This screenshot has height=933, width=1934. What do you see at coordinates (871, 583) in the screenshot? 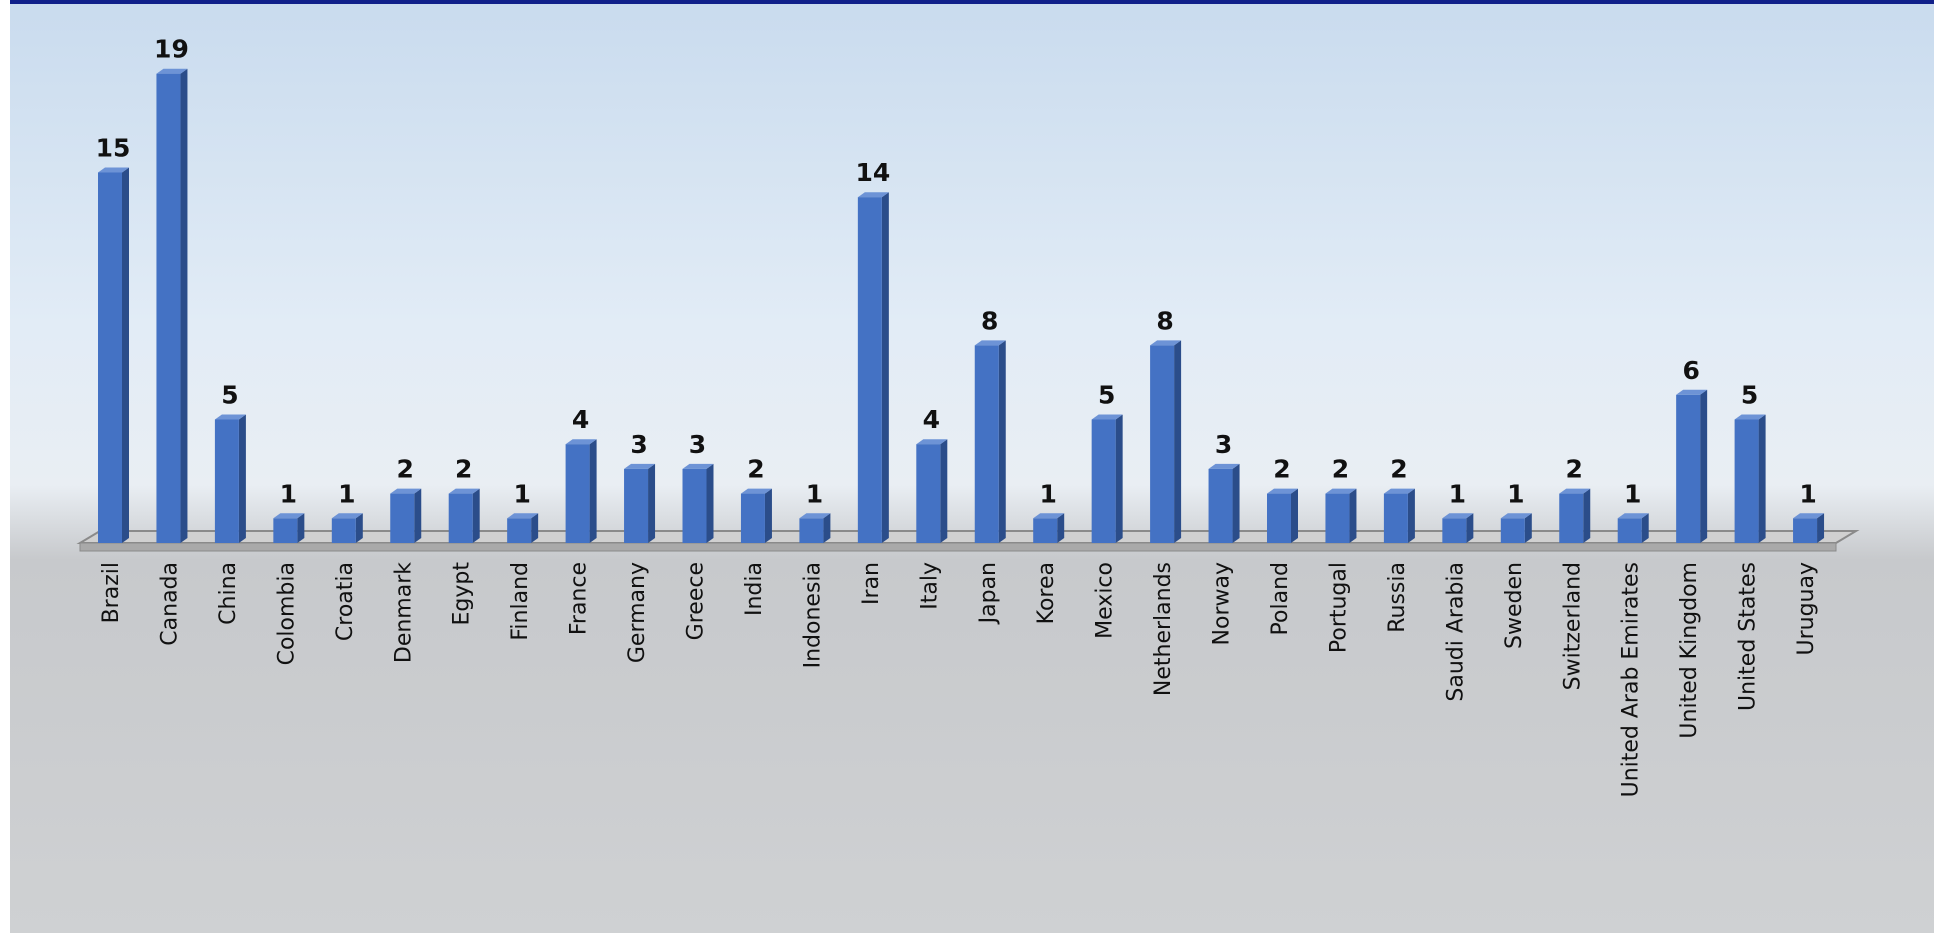
I see `x-tick-label: Iran` at bounding box center [871, 583].